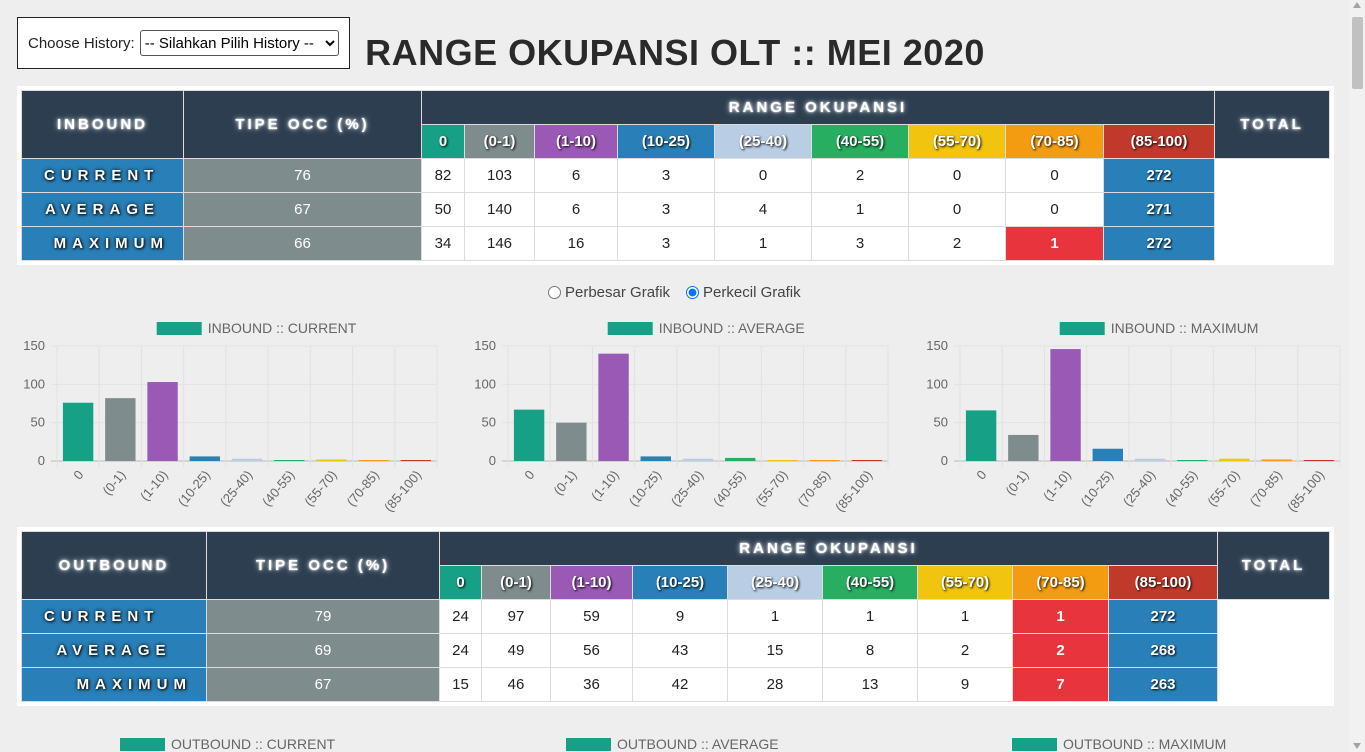  Describe the element at coordinates (1139, 488) in the screenshot. I see `x-tick-label: (25-40)` at that location.